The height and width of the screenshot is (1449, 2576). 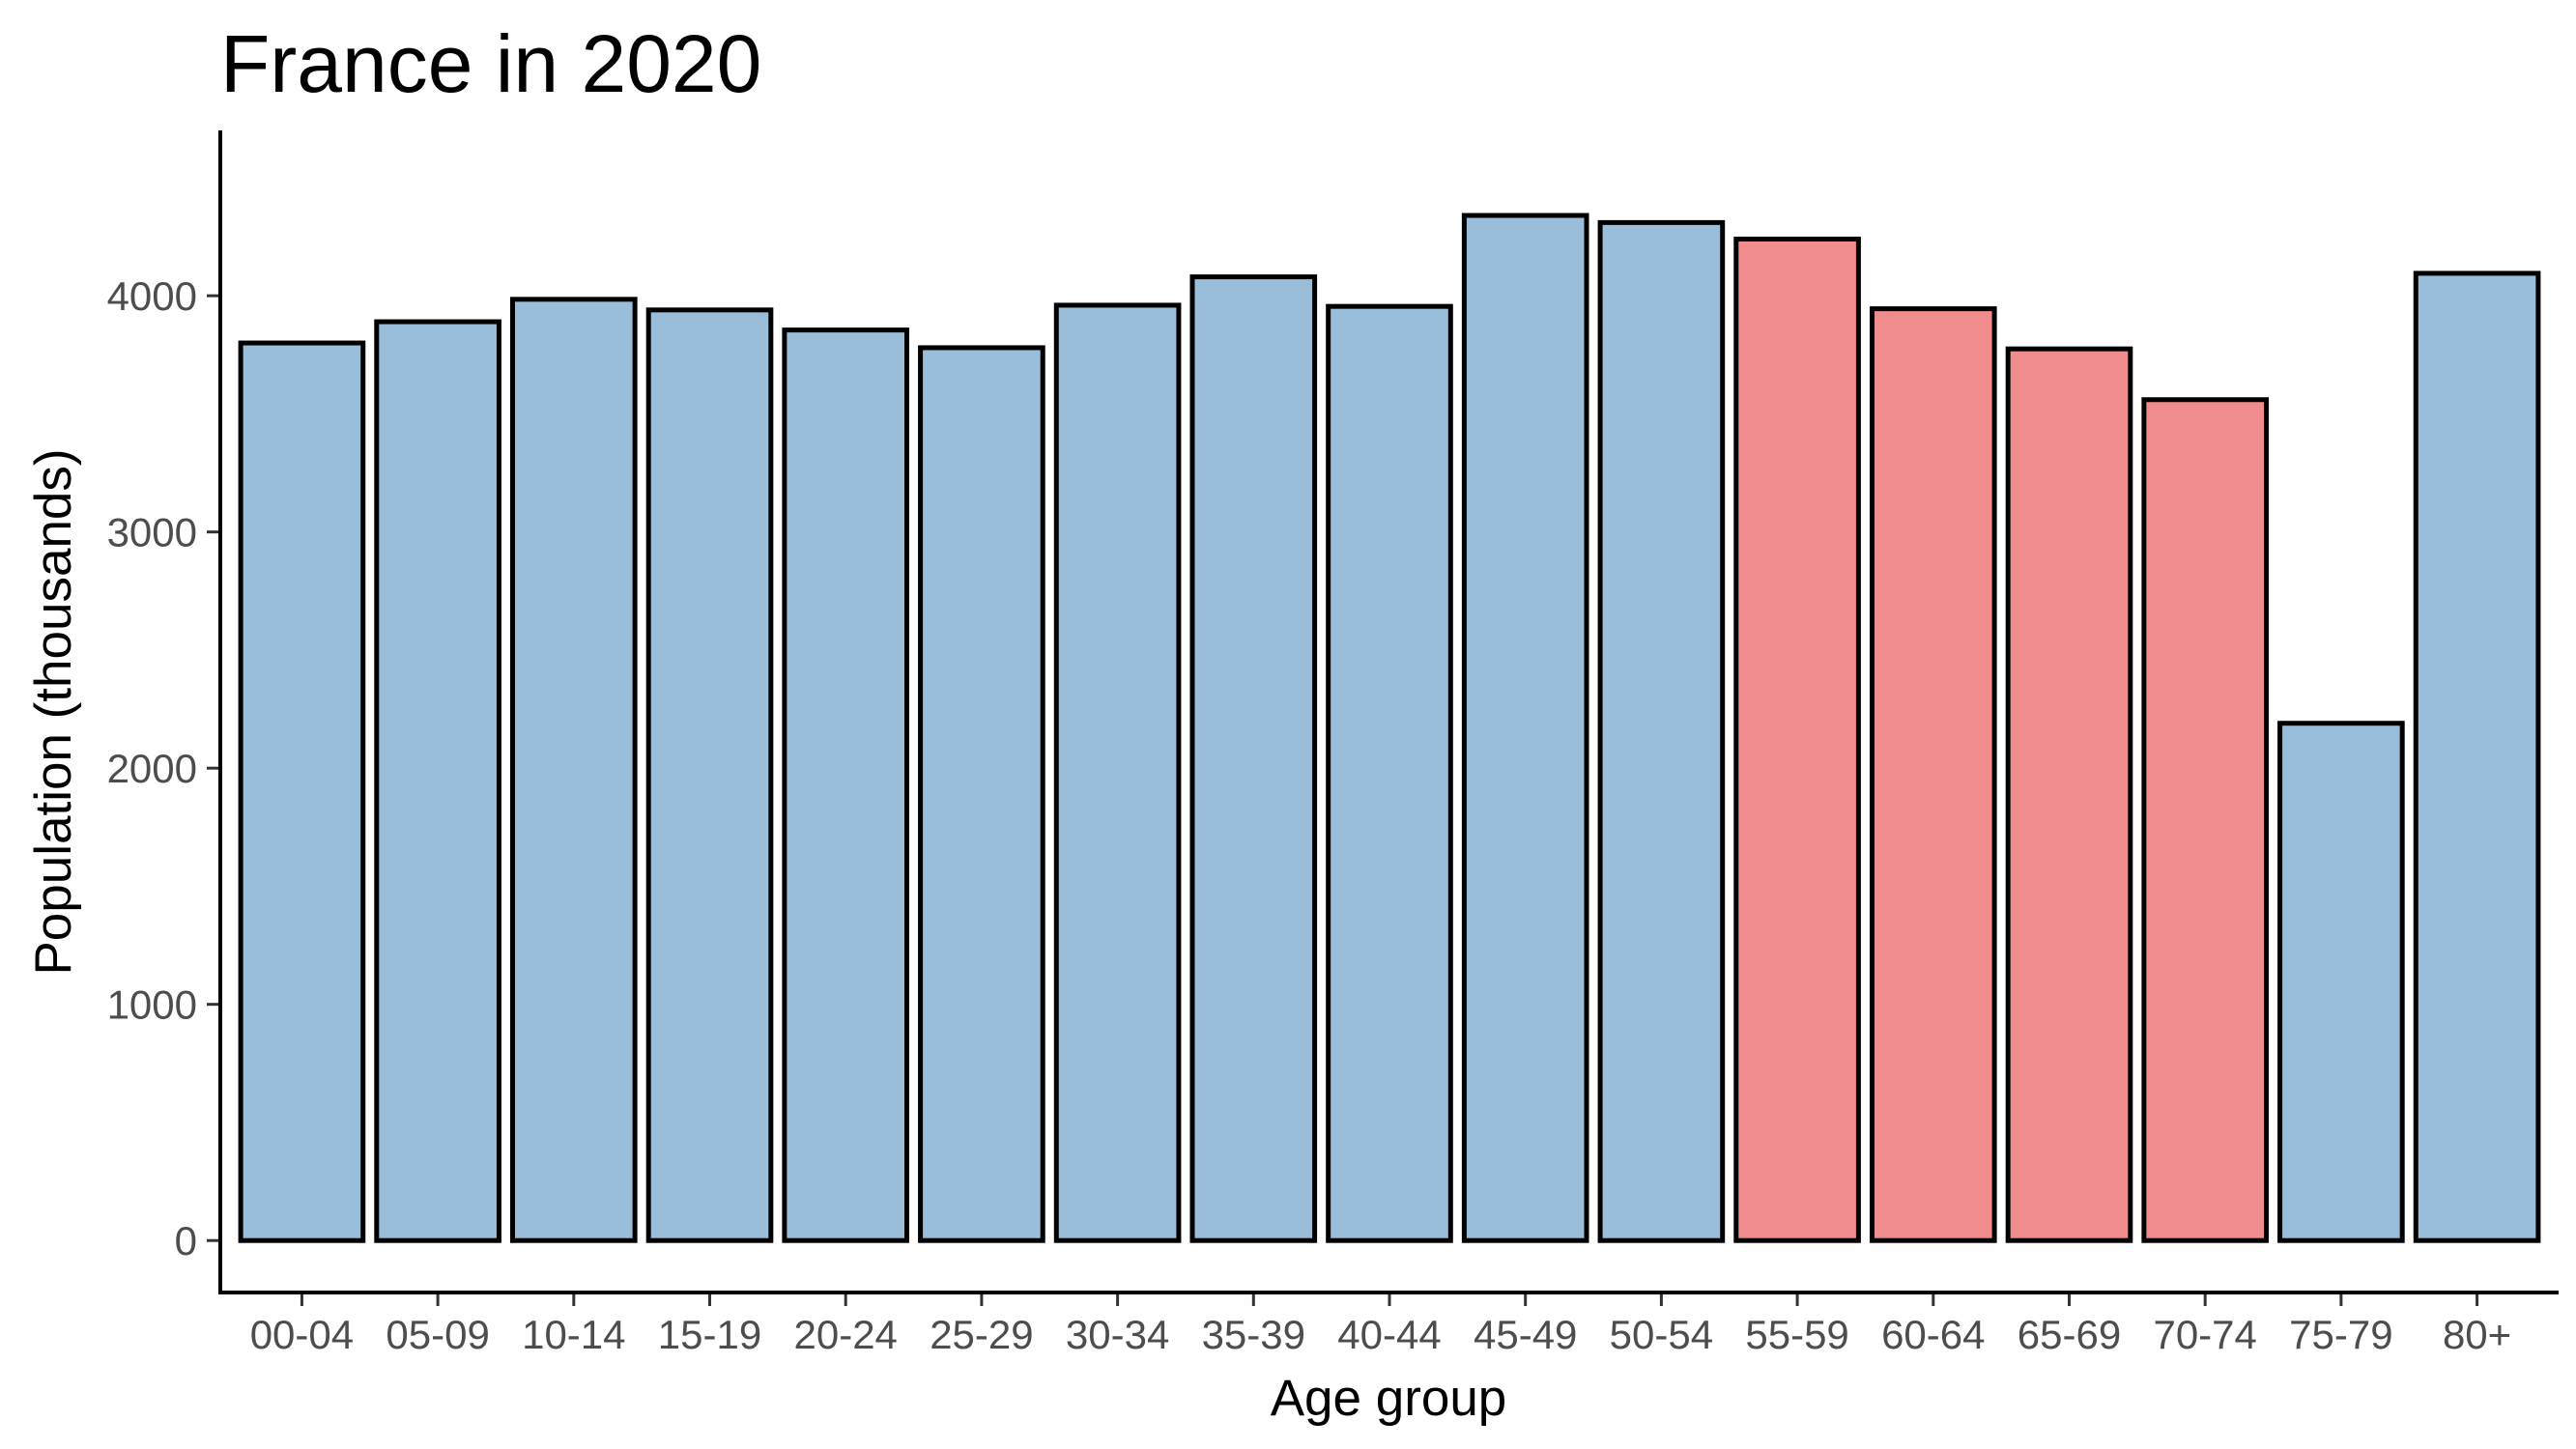 I want to click on x-tick-label: 00-04, so click(x=302, y=1334).